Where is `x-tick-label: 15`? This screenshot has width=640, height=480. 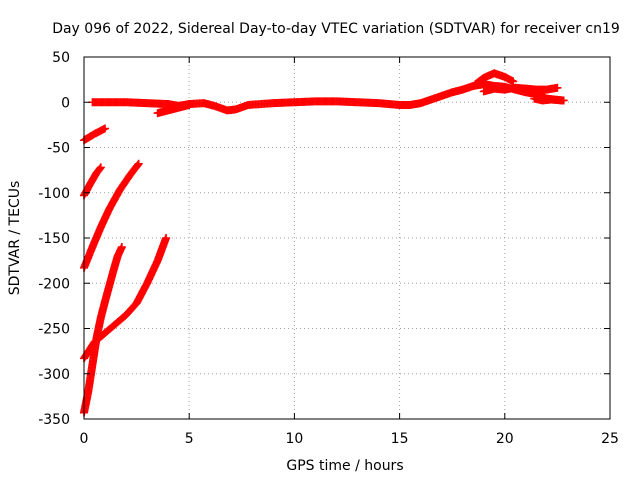 x-tick-label: 15 is located at coordinates (400, 439).